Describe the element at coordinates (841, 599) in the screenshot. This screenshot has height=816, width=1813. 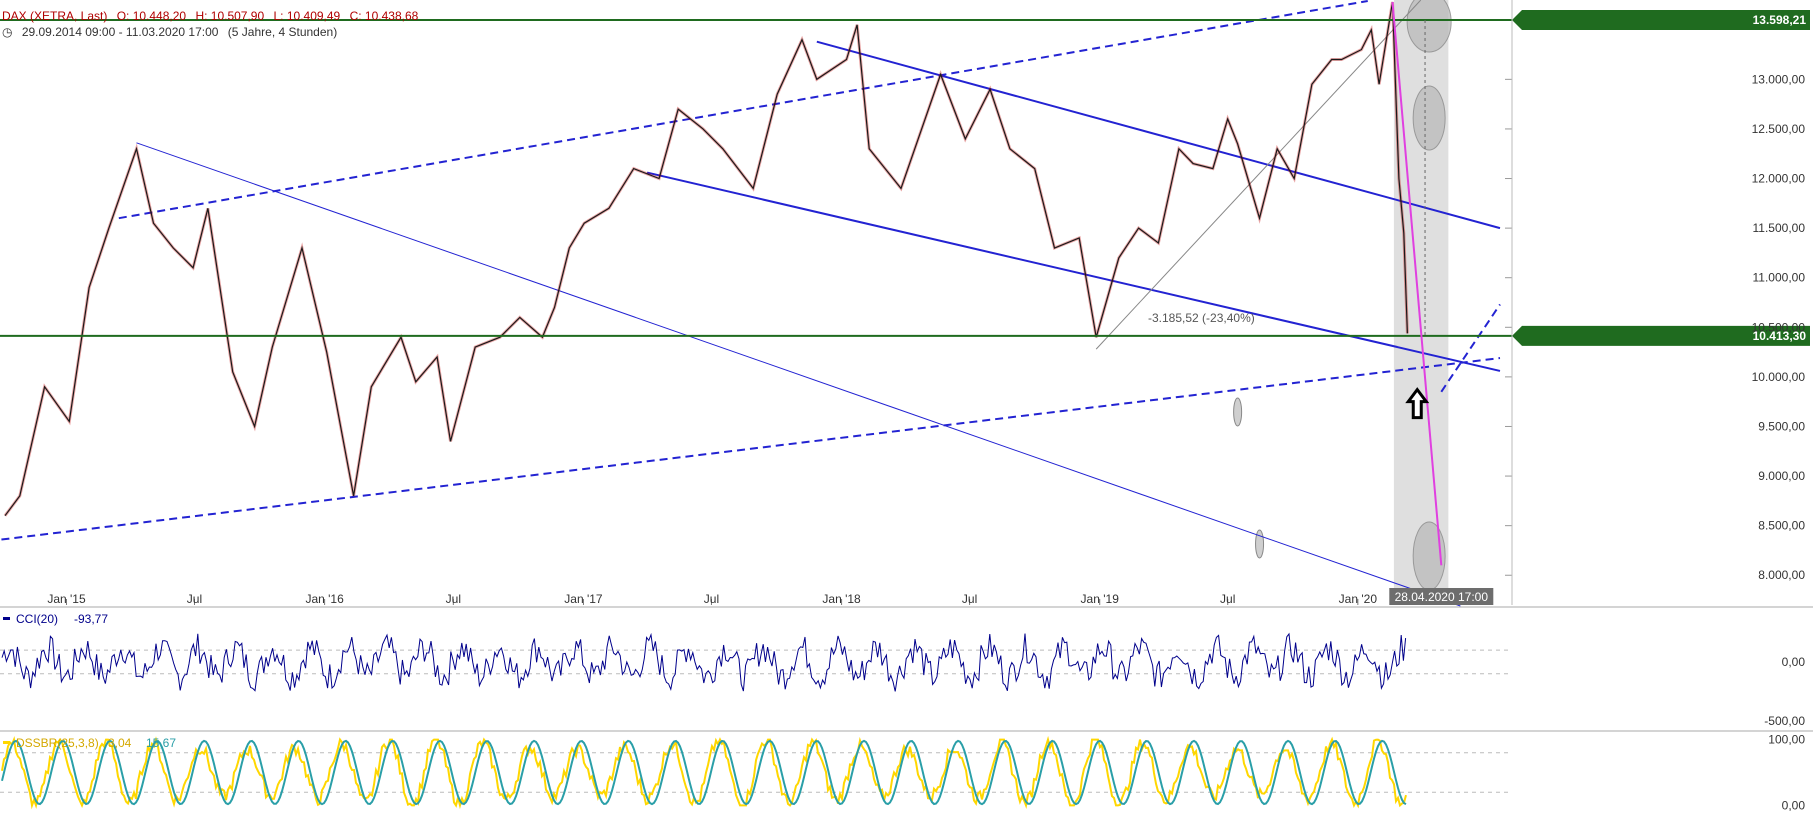
I see `x-tick-label: Jan '18` at that location.